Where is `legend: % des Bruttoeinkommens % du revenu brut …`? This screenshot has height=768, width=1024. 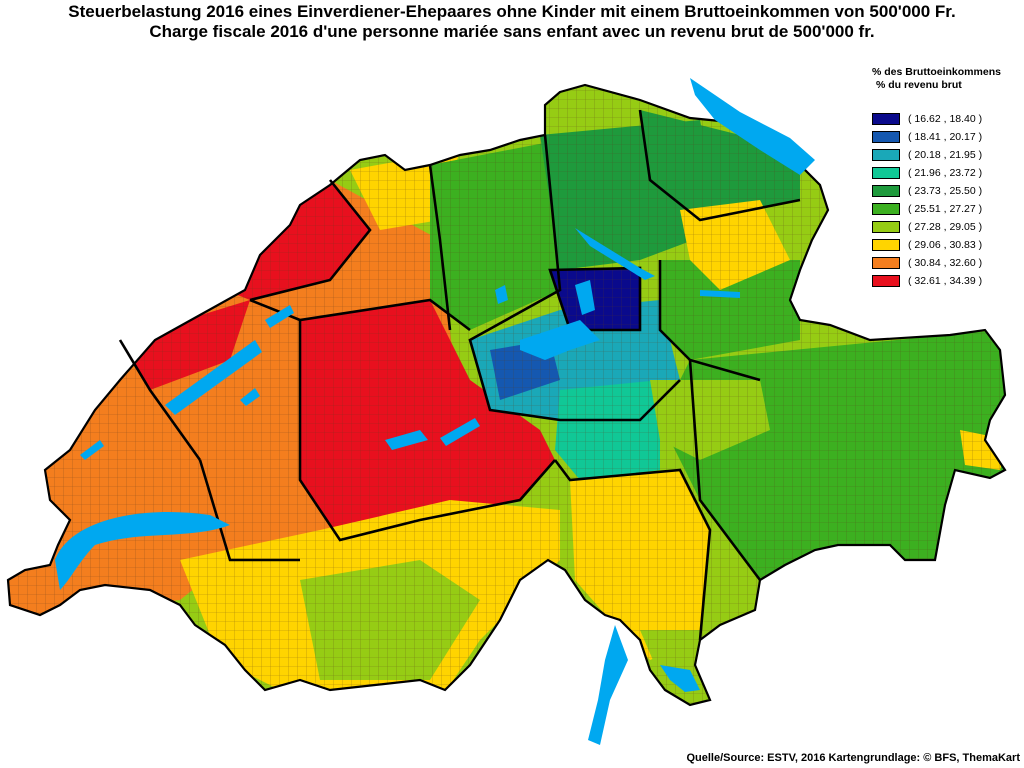
legend: % des Bruttoeinkommens % du revenu brut … is located at coordinates (947, 178).